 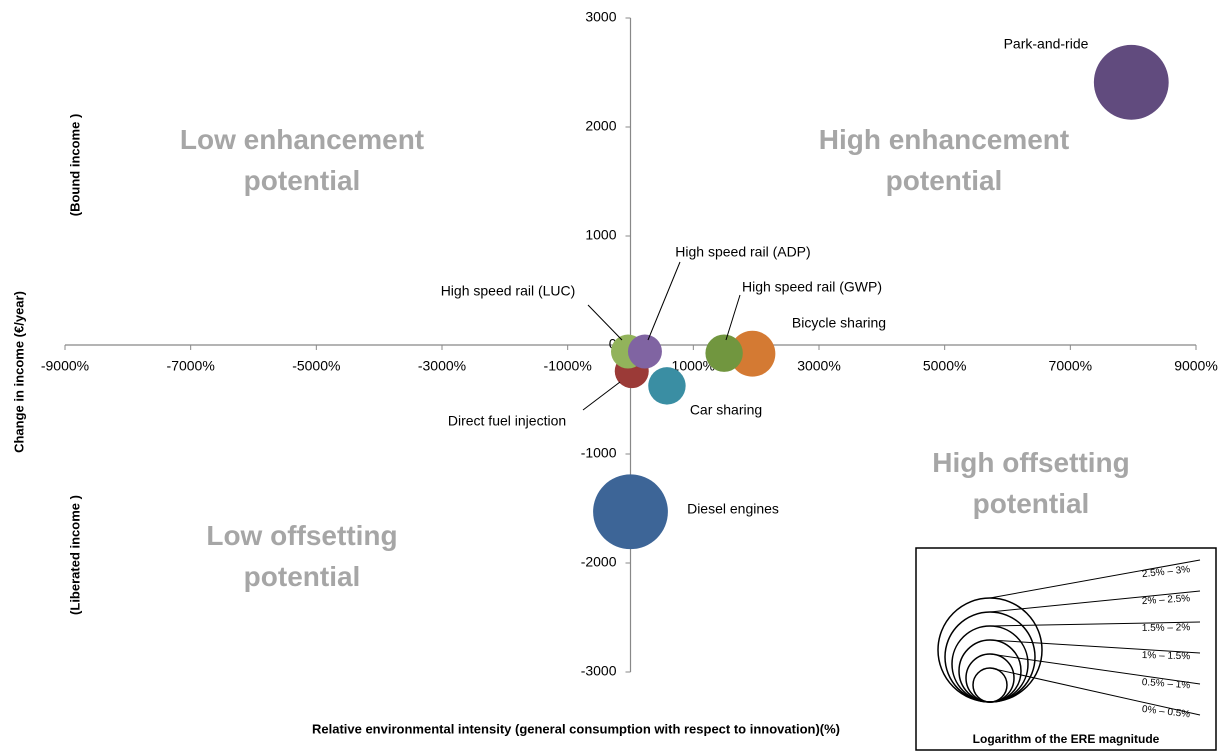 What do you see at coordinates (1071, 366) in the screenshot?
I see `x-tick-label: 7000%` at bounding box center [1071, 366].